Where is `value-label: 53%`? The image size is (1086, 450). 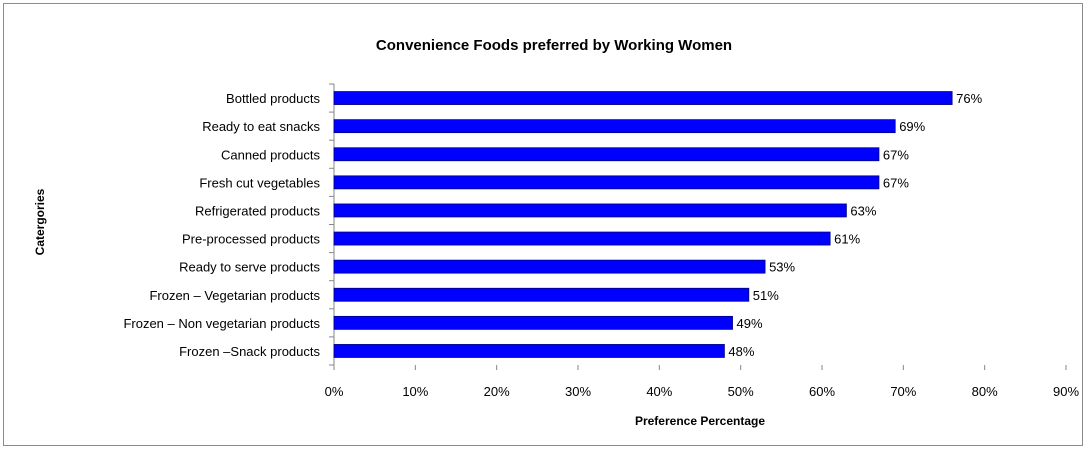
value-label: 53% is located at coordinates (782, 267).